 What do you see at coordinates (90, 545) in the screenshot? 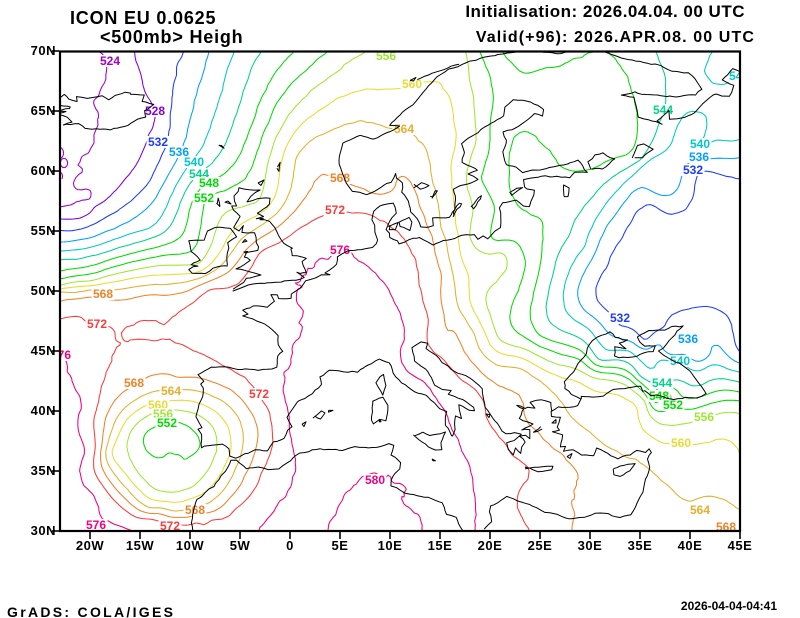
I see `svg-text: 20W` at bounding box center [90, 545].